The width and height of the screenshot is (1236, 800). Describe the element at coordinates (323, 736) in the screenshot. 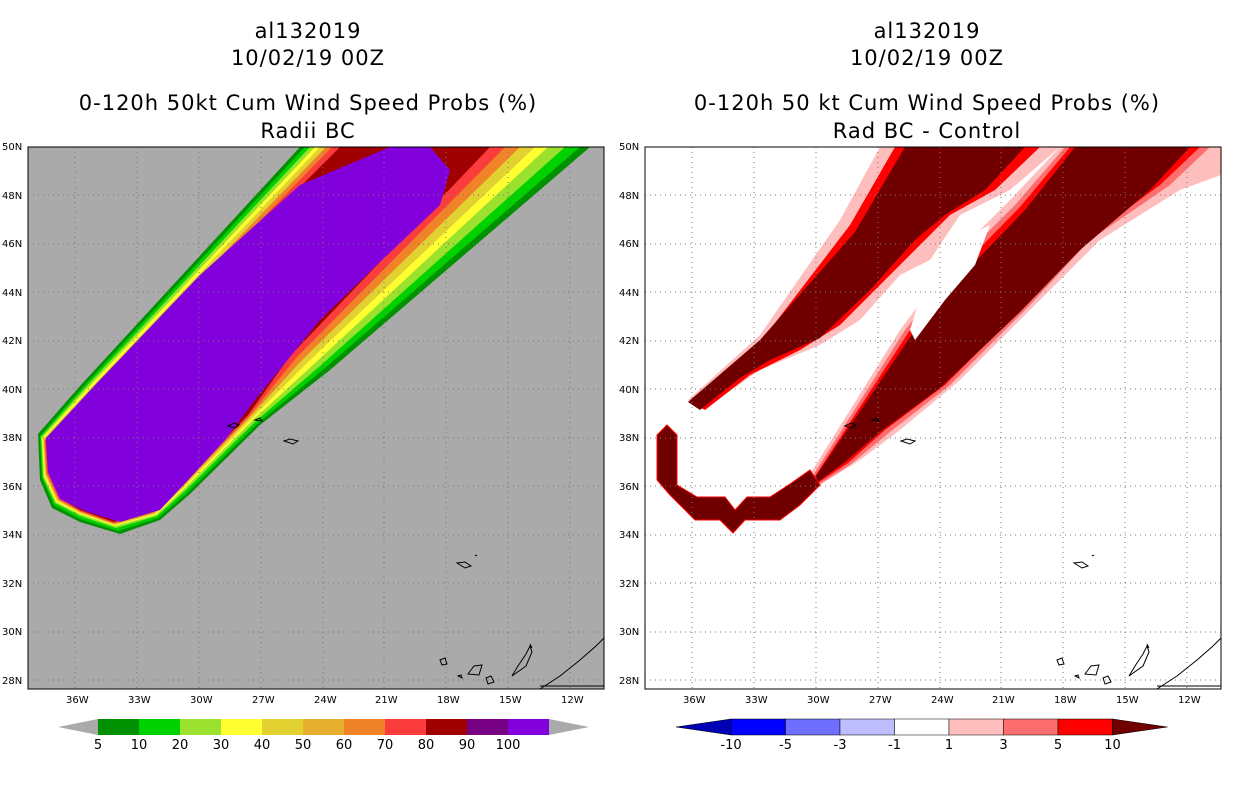

I see `left-colorbar: 5 10 20 30 40 50 60 70 80 90 100` at that location.